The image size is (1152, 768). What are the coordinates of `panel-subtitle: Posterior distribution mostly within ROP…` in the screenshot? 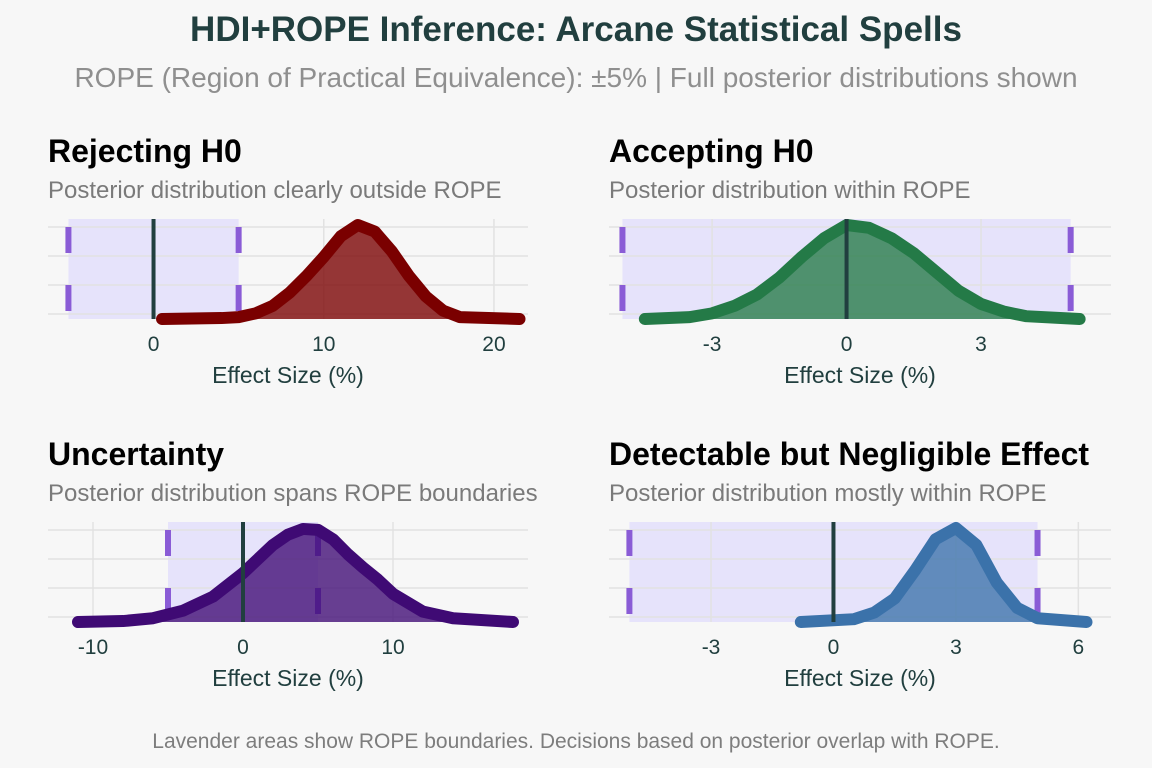 It's located at (828, 493).